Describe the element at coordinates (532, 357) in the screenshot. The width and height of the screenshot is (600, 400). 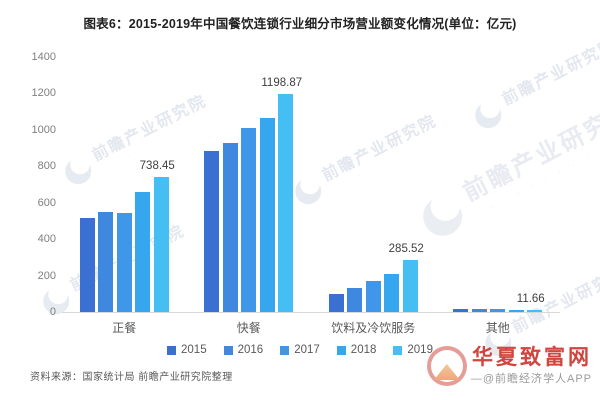
I see `site-name: 华夏致富网` at that location.